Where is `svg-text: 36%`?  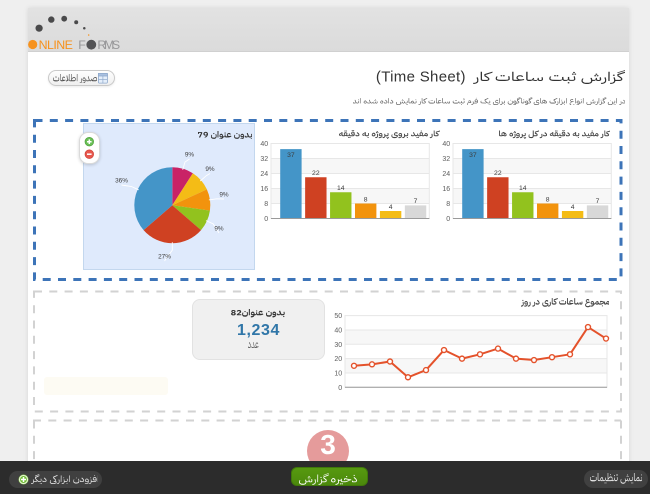
svg-text: 36% is located at coordinates (121, 181).